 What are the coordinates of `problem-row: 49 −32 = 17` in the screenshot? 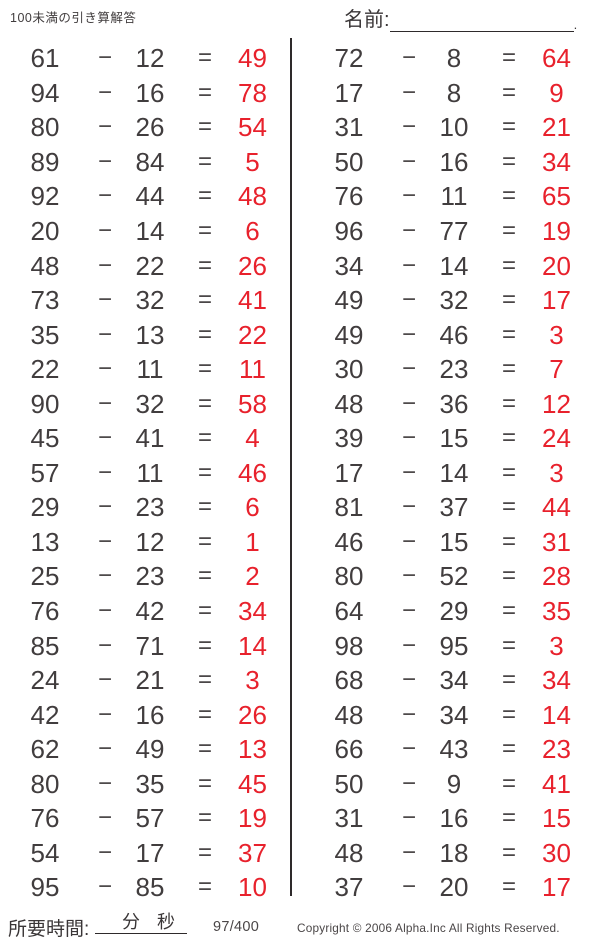 It's located at (452, 300).